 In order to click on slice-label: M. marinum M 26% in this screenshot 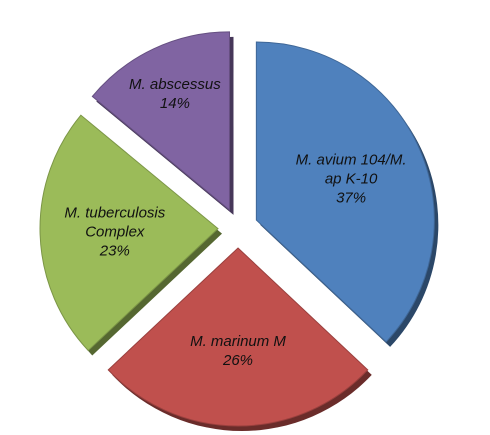, I will do `click(238, 351)`.